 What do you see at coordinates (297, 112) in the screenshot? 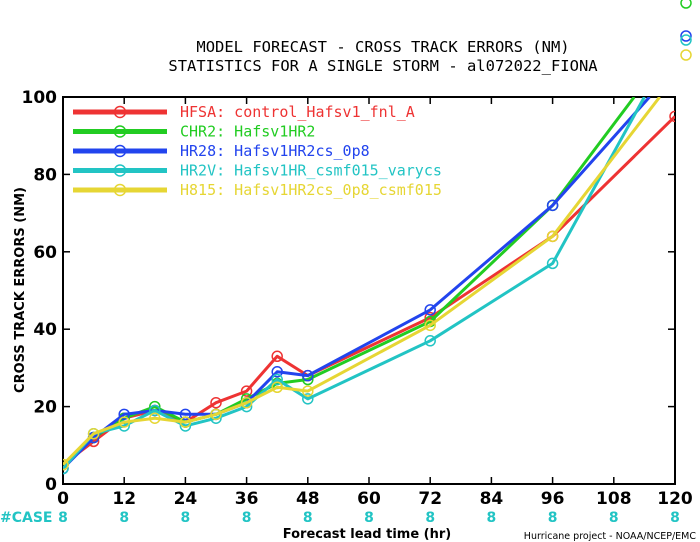
I see `legend-label: HFSA: control_Hafsv1_fnl_A` at bounding box center [297, 112].